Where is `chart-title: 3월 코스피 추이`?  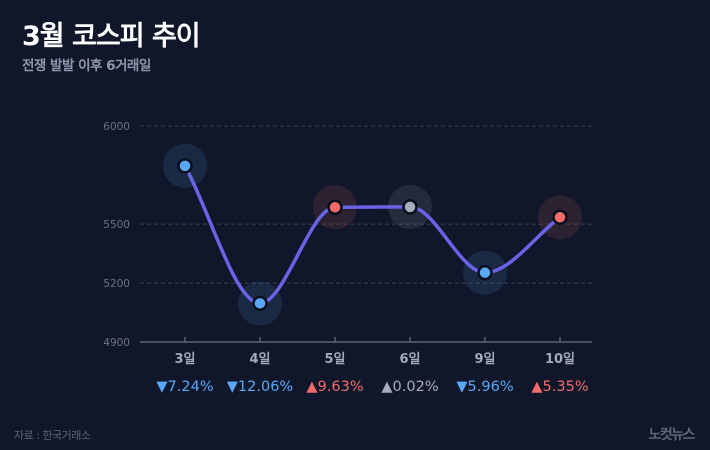 chart-title: 3월 코스피 추이 is located at coordinates (111, 36).